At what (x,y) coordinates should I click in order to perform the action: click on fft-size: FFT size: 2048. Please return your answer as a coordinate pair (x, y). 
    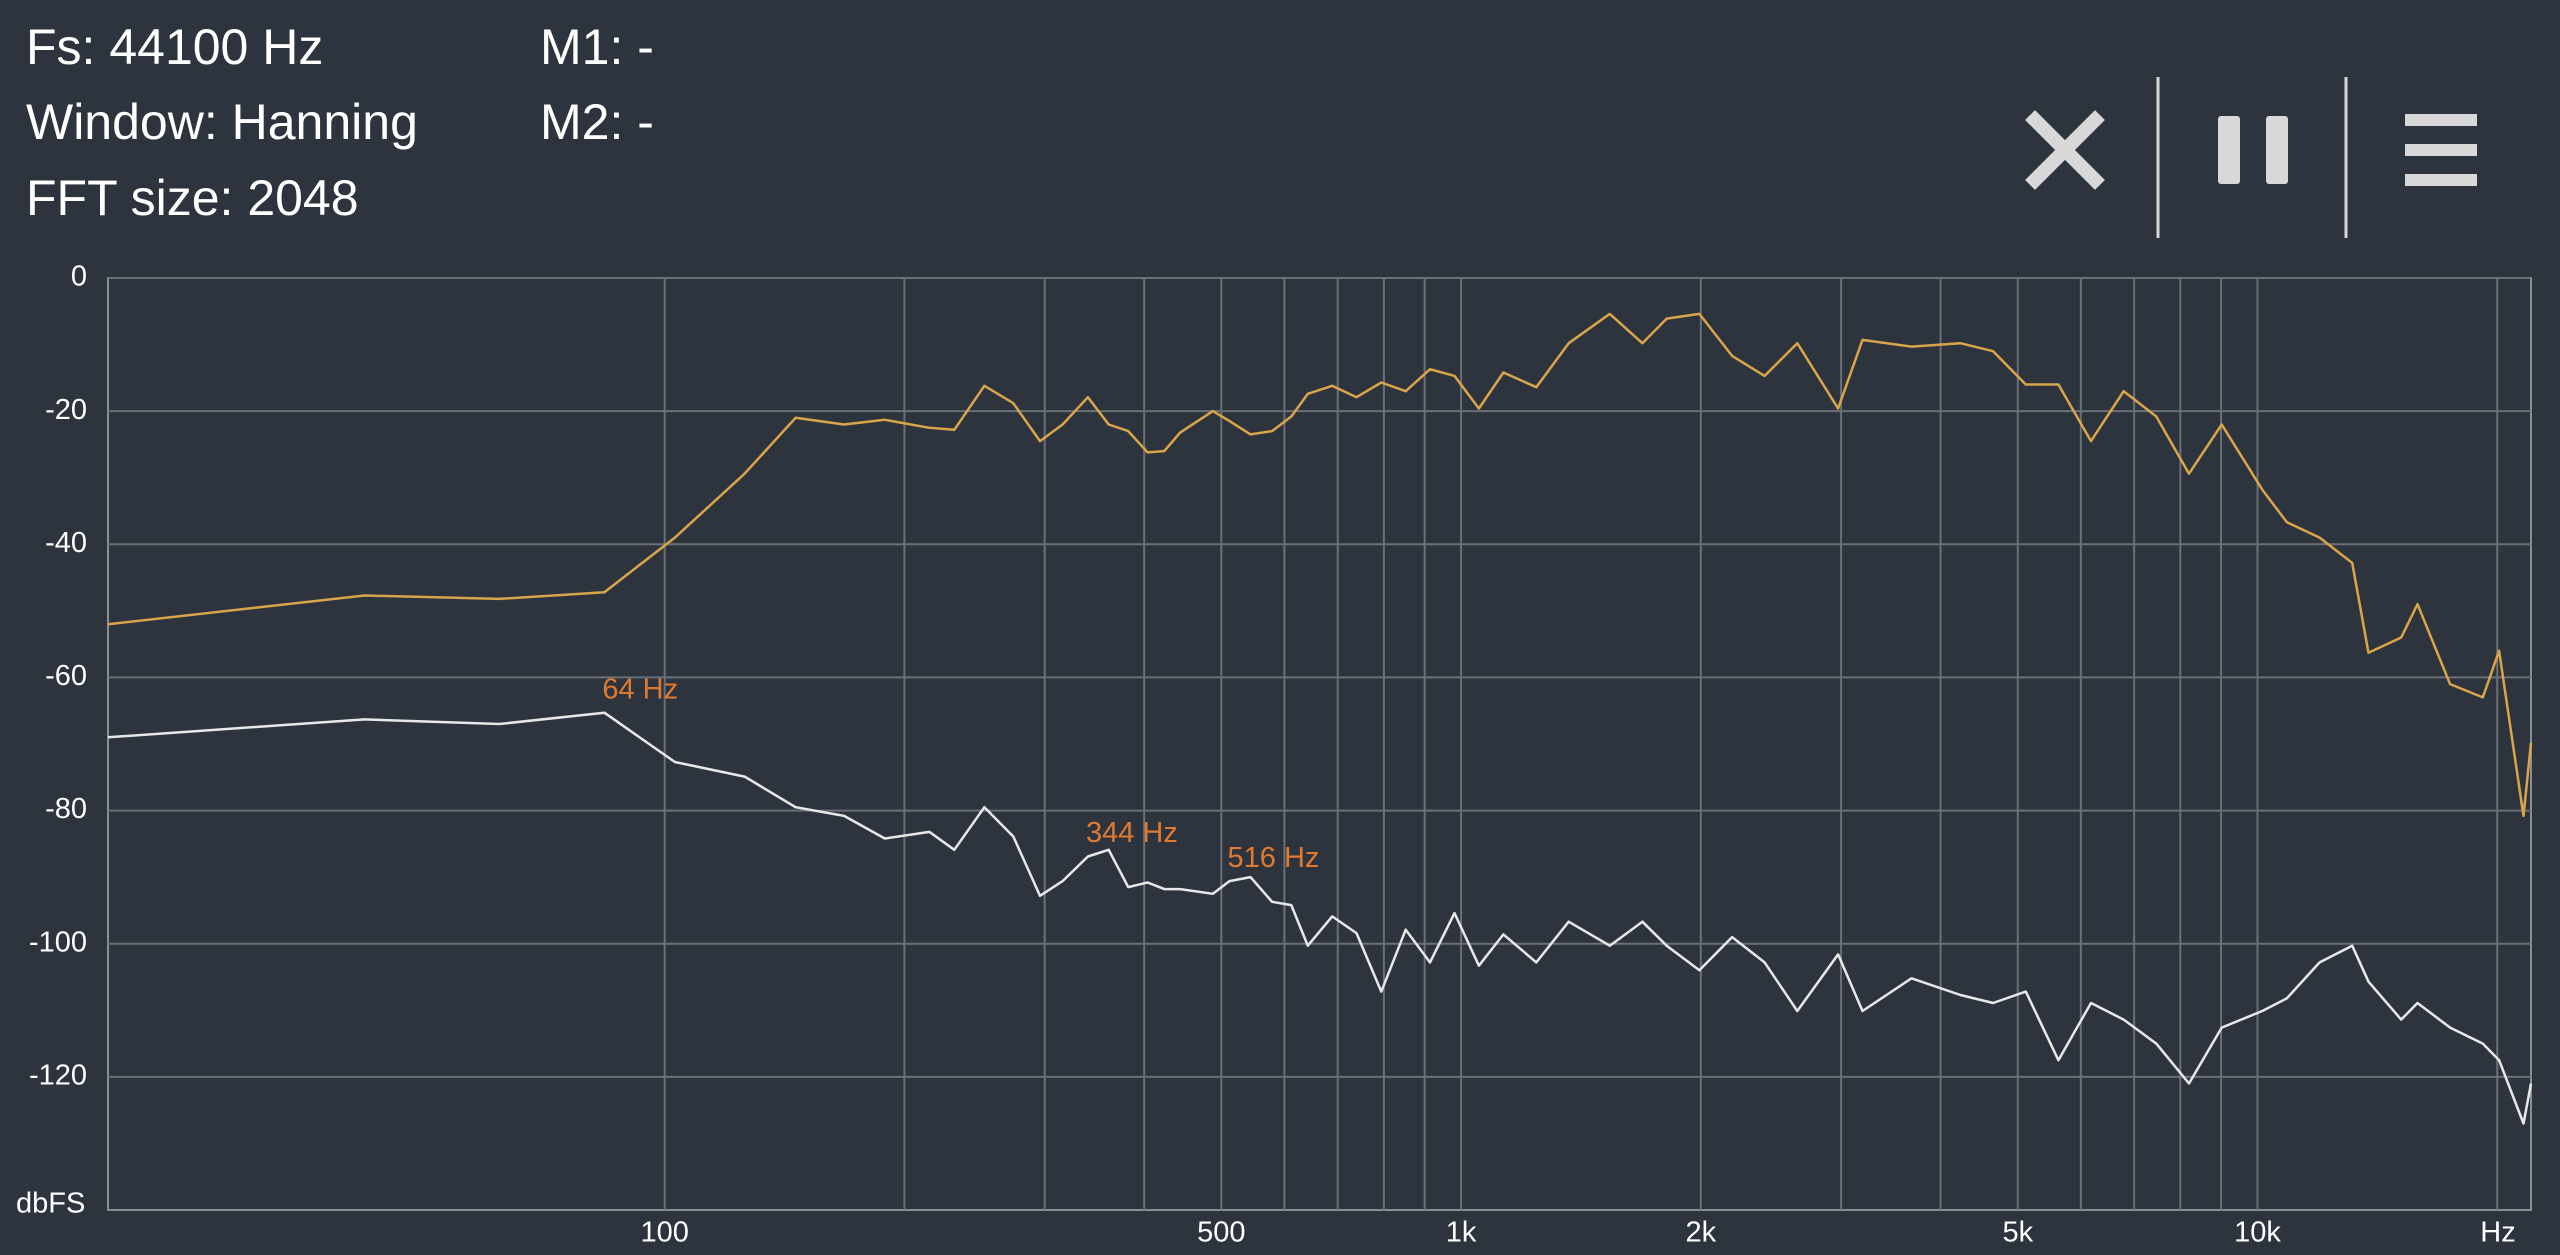
    Looking at the image, I should click on (192, 198).